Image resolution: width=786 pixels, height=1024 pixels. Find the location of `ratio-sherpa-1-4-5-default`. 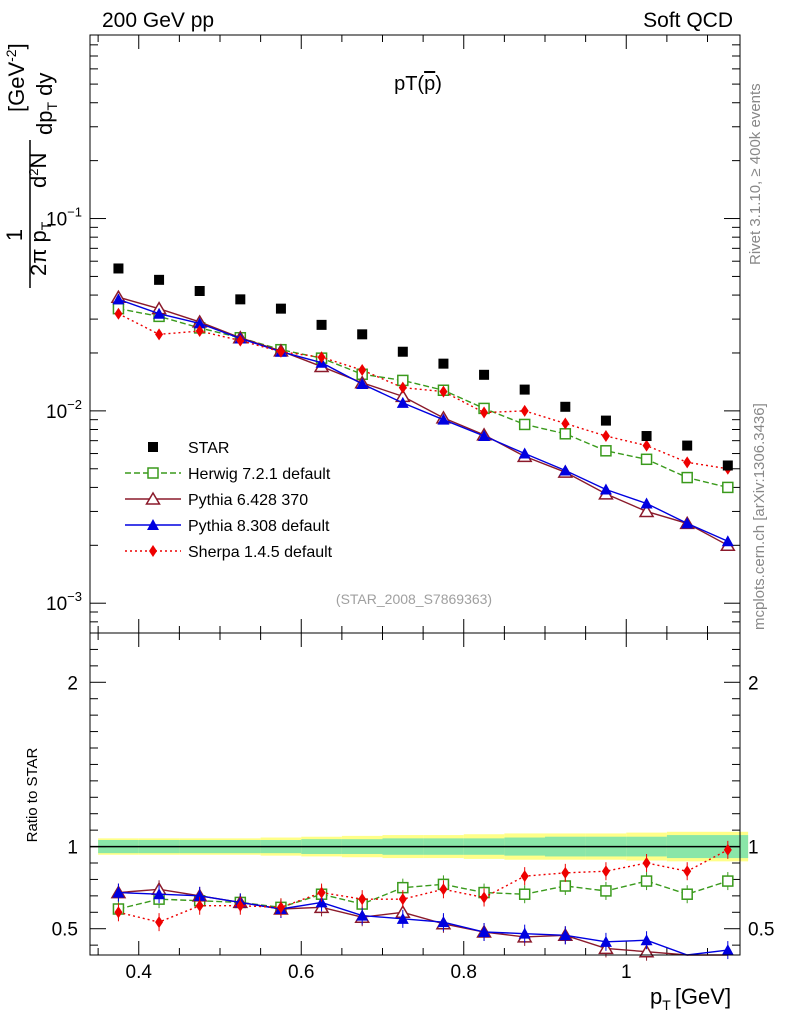

ratio-sherpa-1-4-5-default is located at coordinates (423, 886).